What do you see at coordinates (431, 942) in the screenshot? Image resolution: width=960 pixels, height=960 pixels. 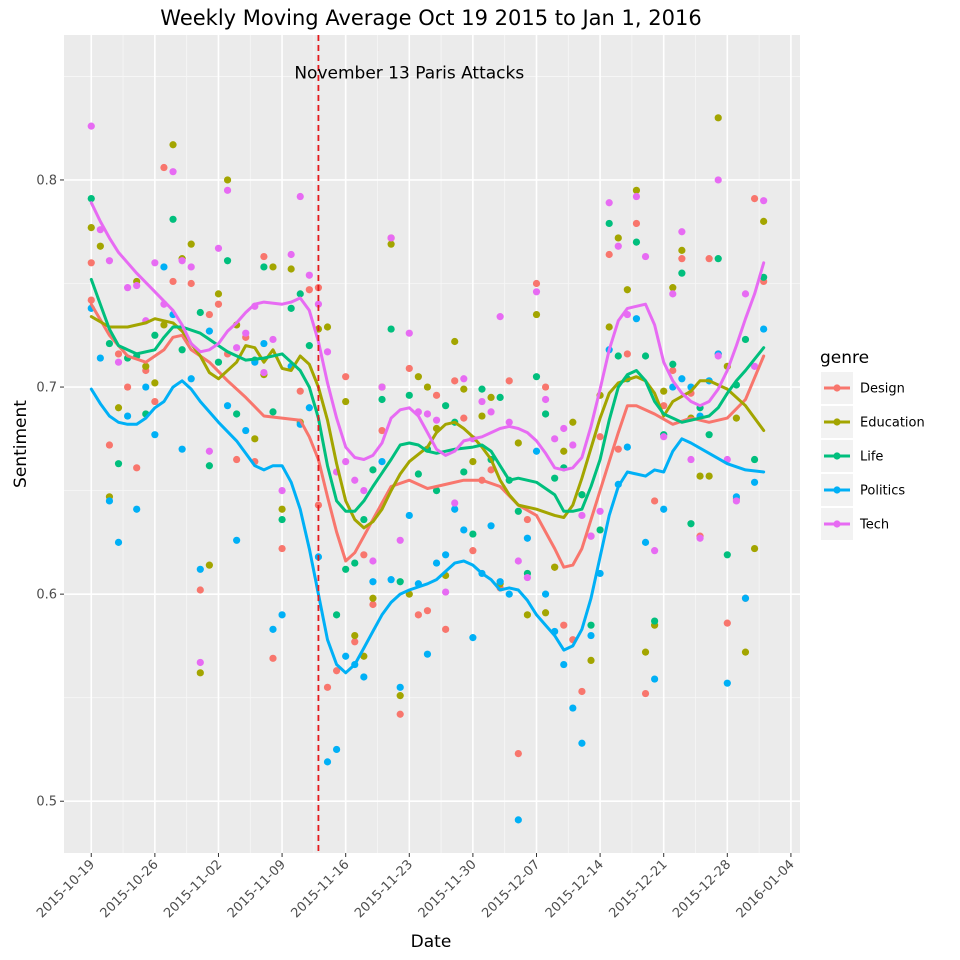 I see `x-axis-title: Date` at bounding box center [431, 942].